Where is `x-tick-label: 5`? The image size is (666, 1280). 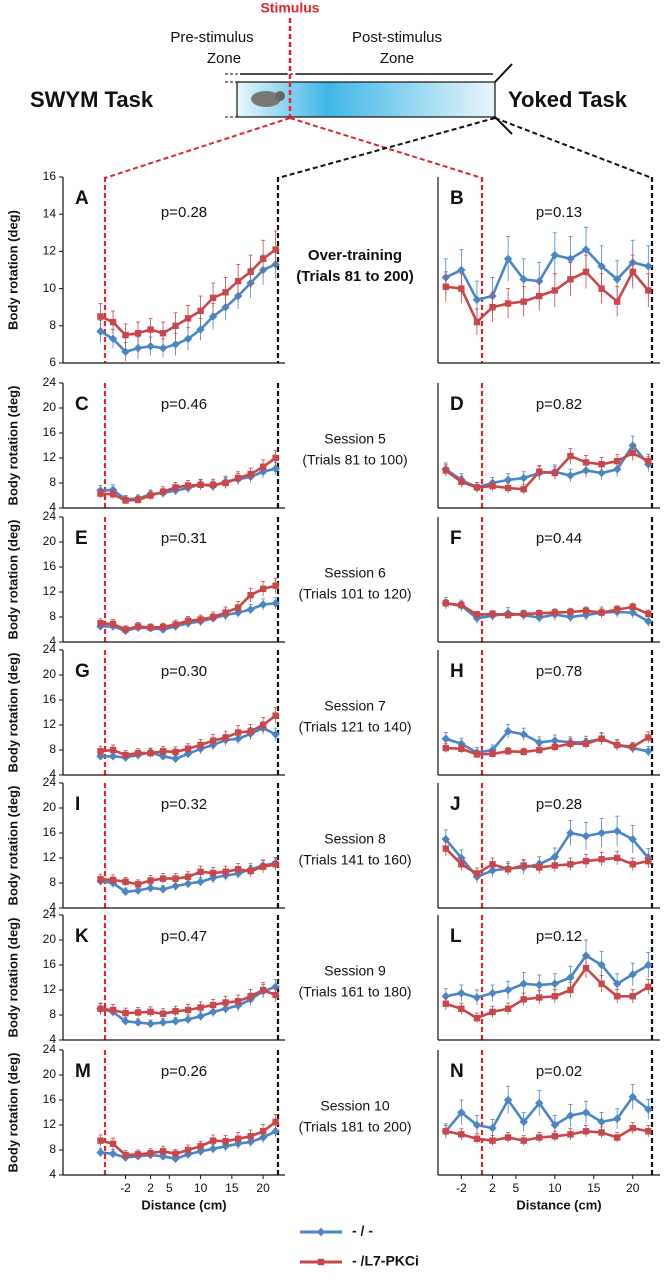
x-tick-label: 5 is located at coordinates (169, 1188).